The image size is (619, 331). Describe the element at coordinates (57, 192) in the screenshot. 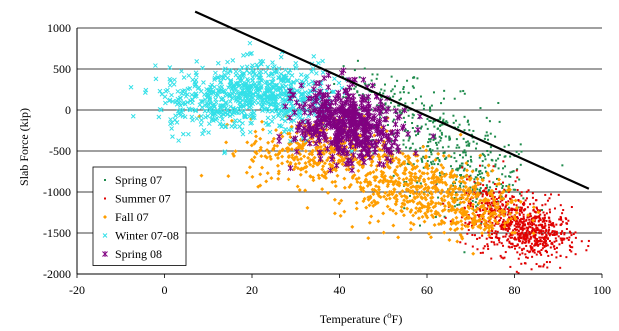

I see `y-tick-label: -1000` at that location.